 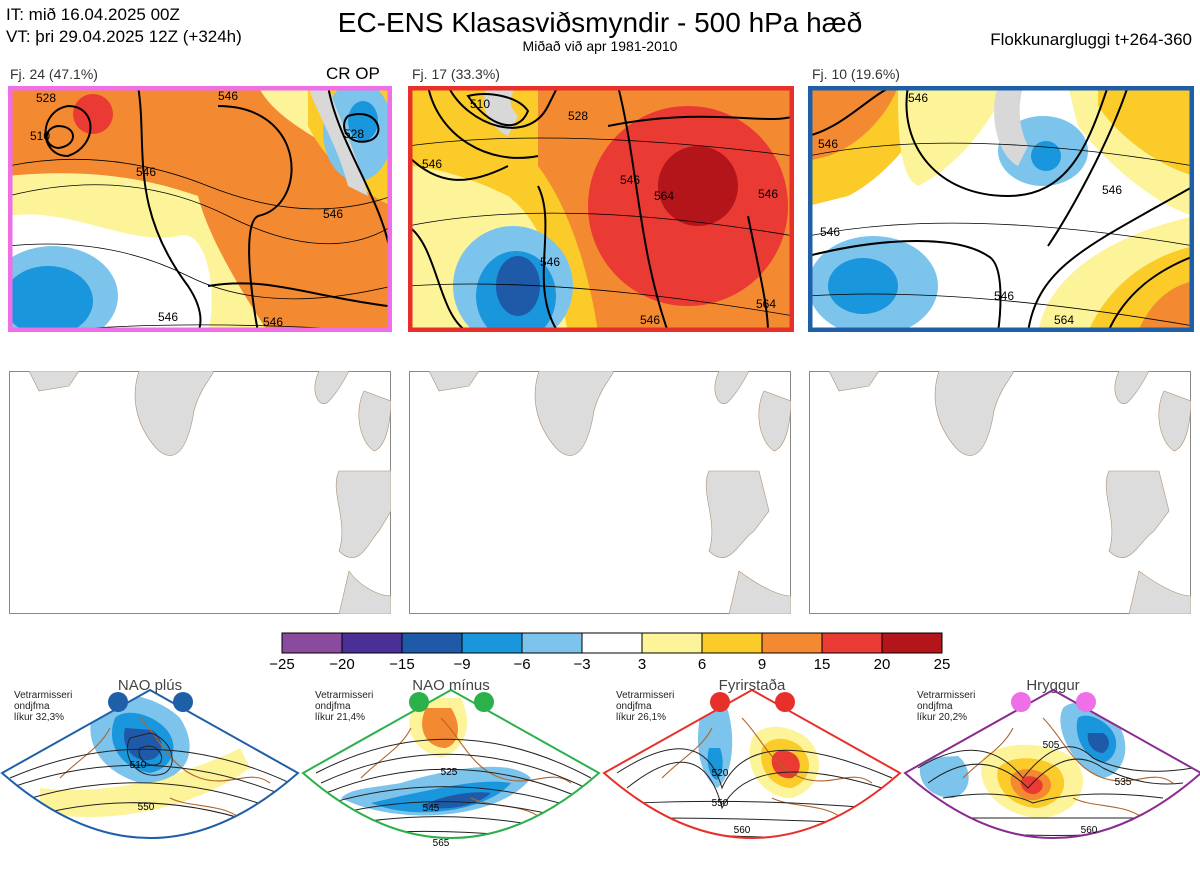 I want to click on colorbar-tick-label: 25, so click(x=942, y=664).